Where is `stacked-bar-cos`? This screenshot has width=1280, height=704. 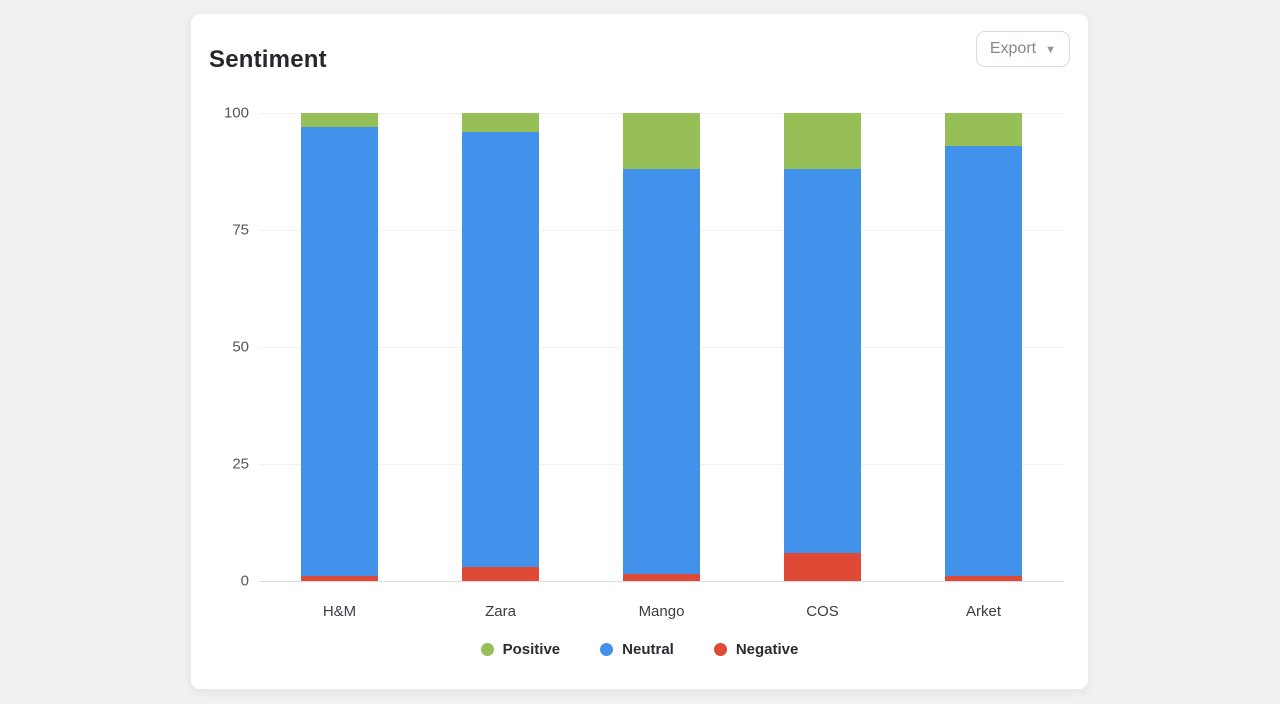 stacked-bar-cos is located at coordinates (822, 347).